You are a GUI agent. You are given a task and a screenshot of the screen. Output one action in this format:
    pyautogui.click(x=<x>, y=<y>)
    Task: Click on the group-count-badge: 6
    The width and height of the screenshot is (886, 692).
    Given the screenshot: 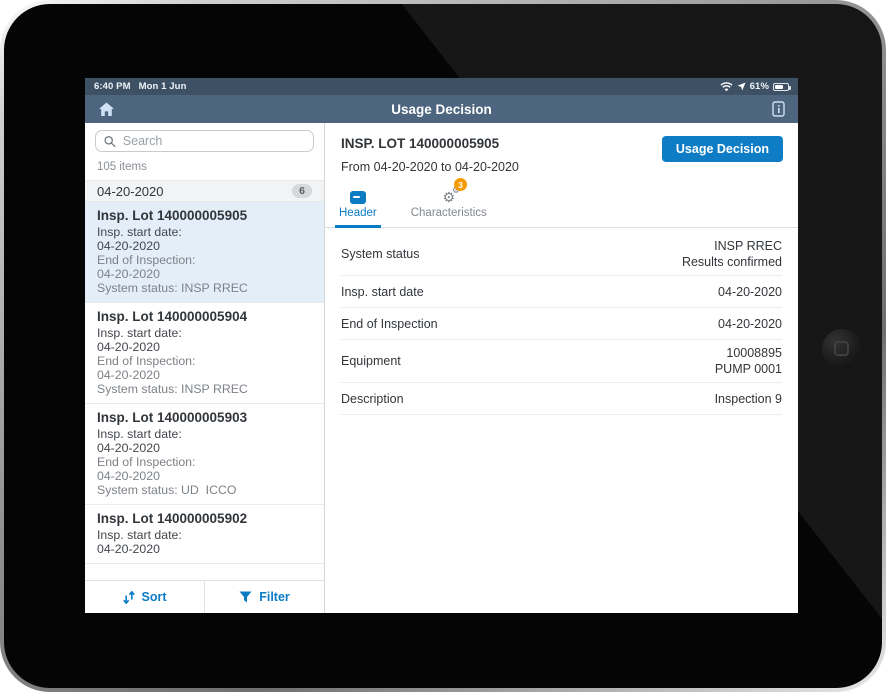 What is the action you would take?
    pyautogui.click(x=302, y=191)
    